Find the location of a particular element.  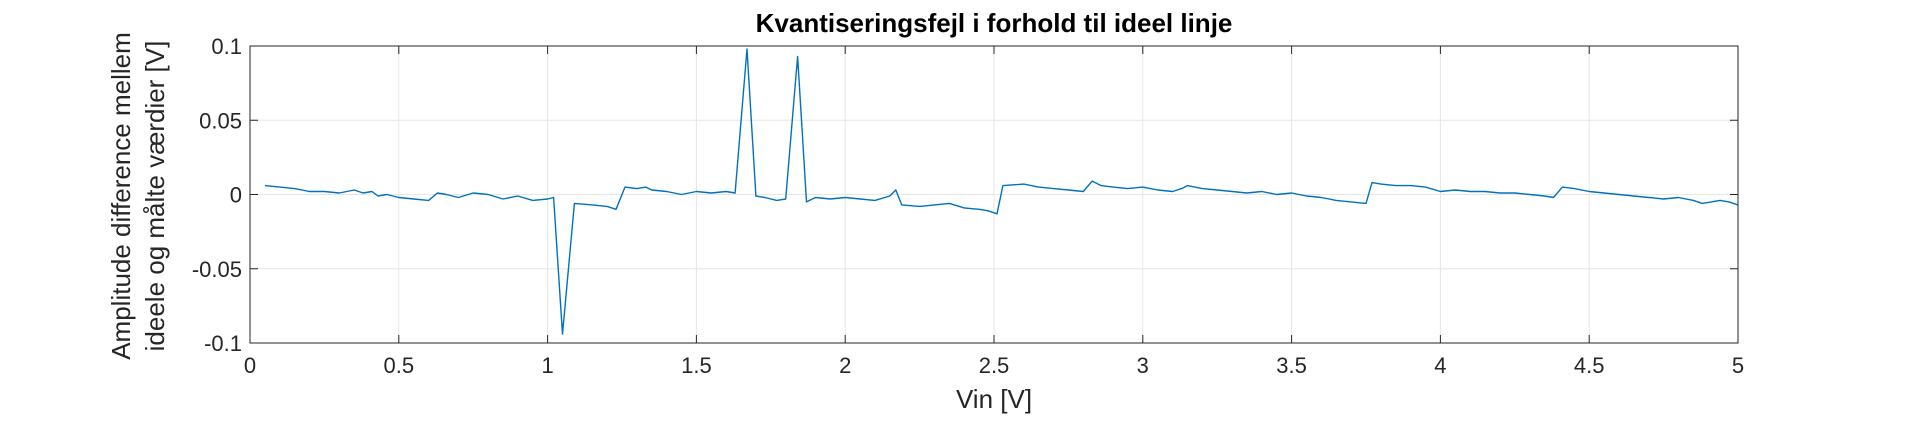

x-tick-label: 3 is located at coordinates (1143, 365).